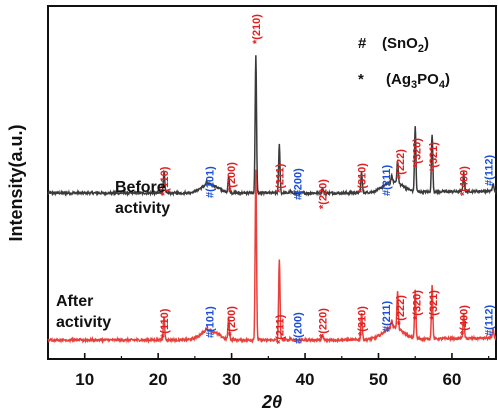  What do you see at coordinates (257, 29) in the screenshot?
I see `peak-label-before-3: *(210)` at bounding box center [257, 29].